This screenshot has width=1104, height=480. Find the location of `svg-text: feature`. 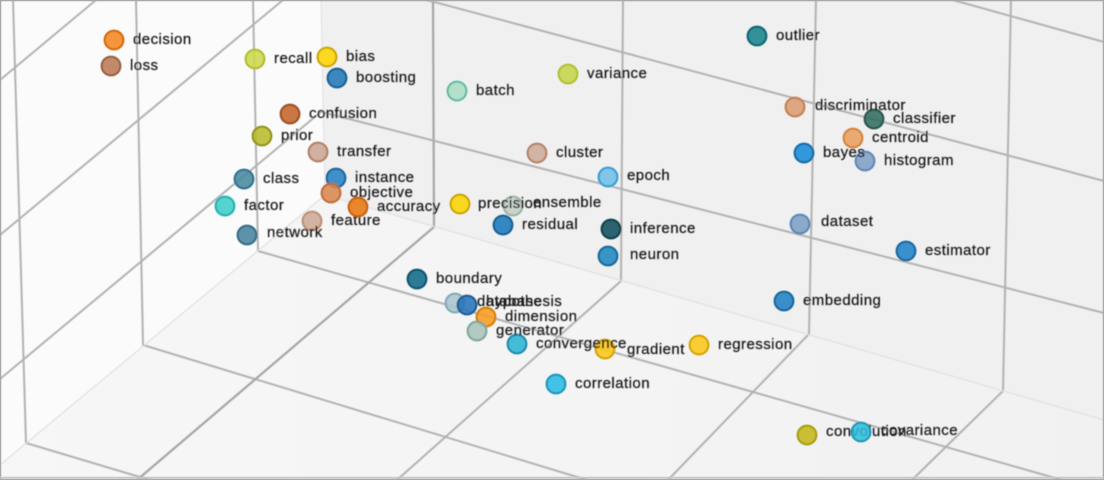

svg-text: feature is located at coordinates (356, 220).